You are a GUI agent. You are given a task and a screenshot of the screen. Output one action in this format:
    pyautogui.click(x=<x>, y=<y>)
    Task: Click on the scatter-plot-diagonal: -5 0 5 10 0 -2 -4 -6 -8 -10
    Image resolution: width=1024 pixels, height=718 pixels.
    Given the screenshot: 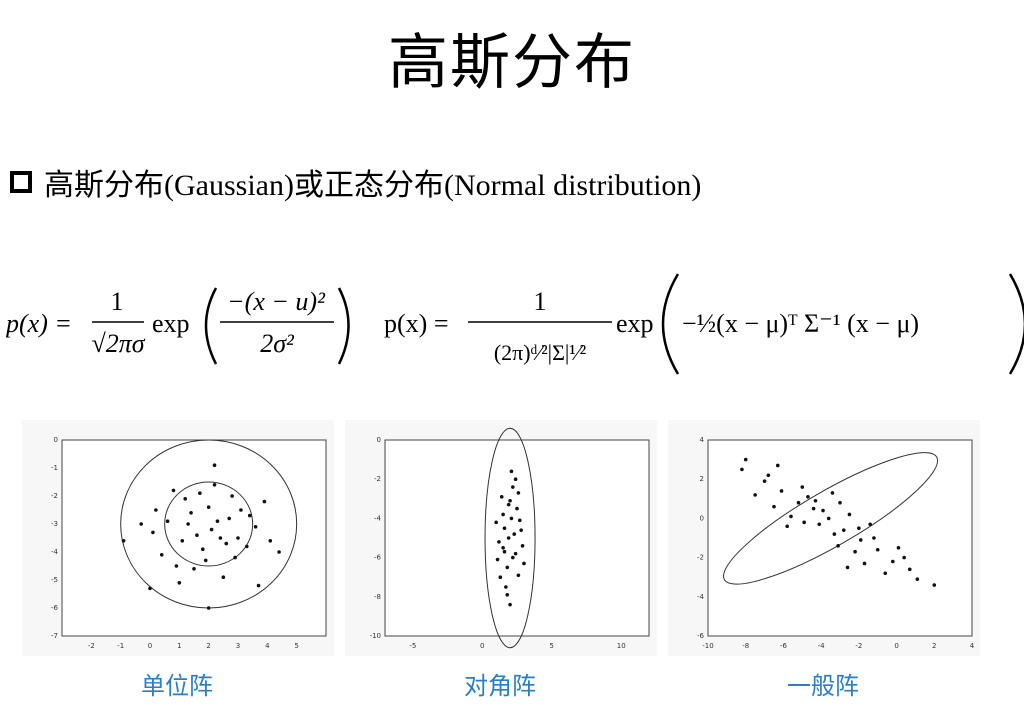 What is the action you would take?
    pyautogui.click(x=501, y=538)
    